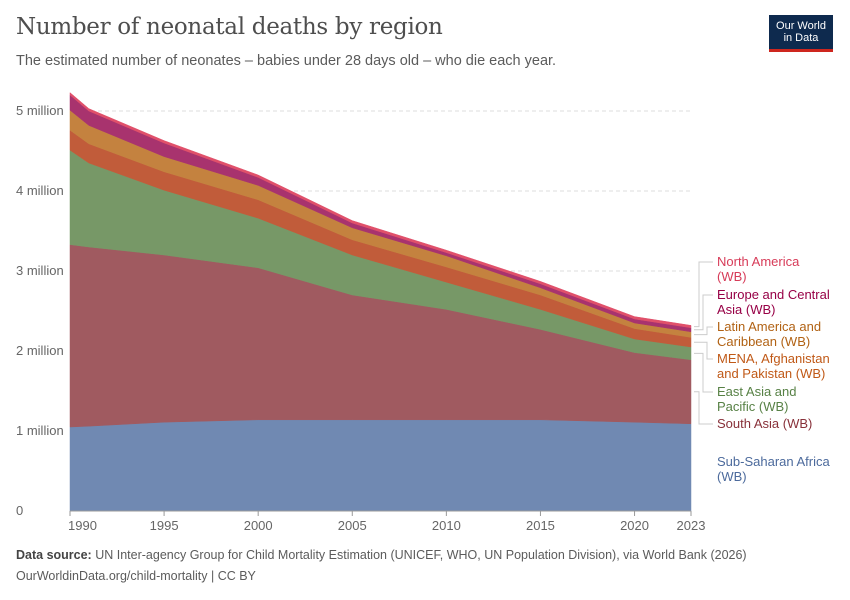  What do you see at coordinates (40, 430) in the screenshot?
I see `y-tick-label: 1 million` at bounding box center [40, 430].